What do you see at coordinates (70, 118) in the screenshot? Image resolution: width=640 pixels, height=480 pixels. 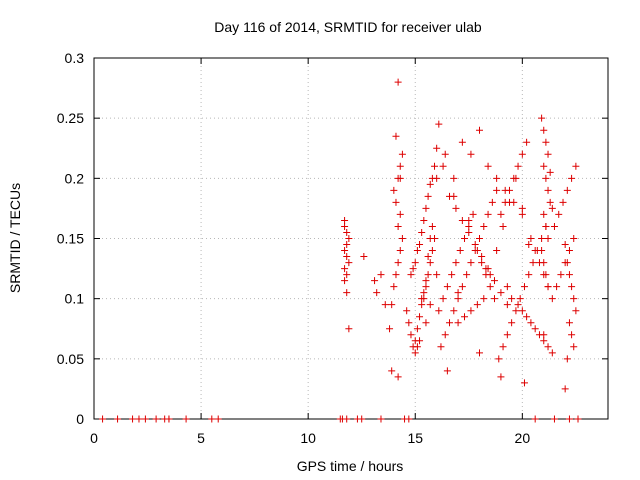 I see `y-tick-label: 0.25` at bounding box center [70, 118].